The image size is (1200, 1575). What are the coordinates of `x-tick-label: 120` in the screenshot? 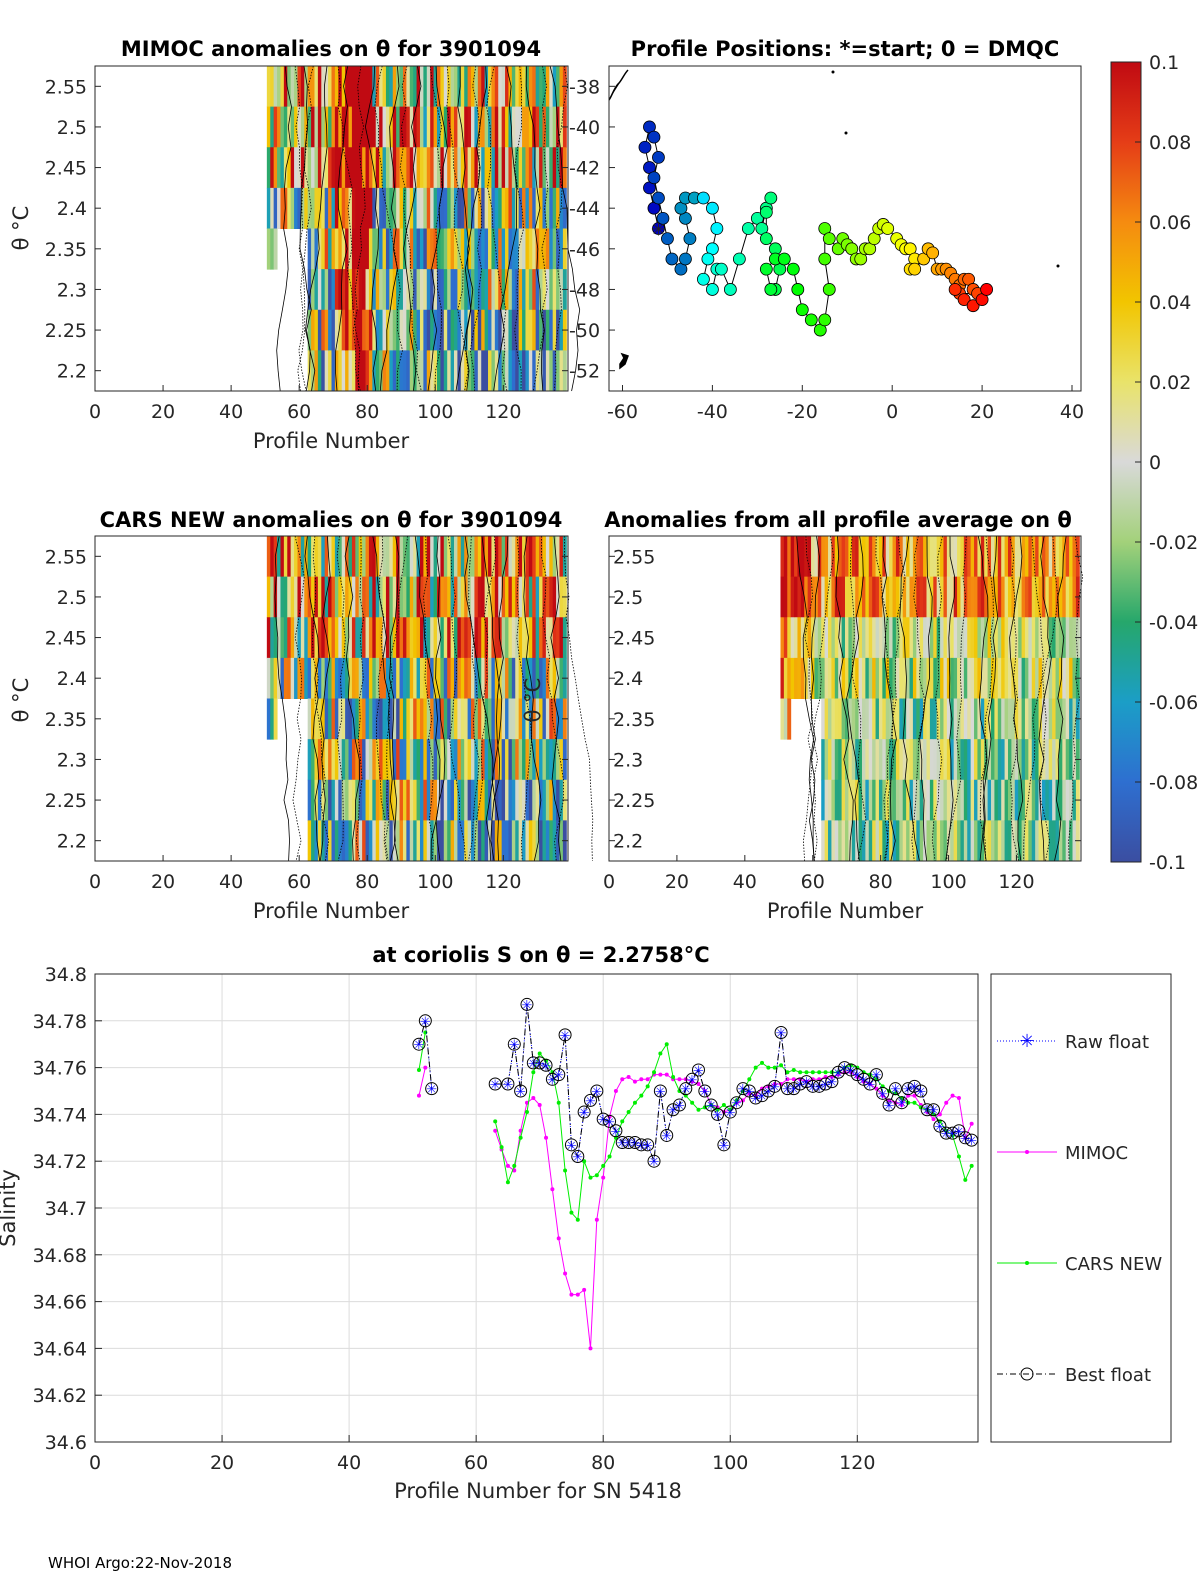 It's located at (503, 412).